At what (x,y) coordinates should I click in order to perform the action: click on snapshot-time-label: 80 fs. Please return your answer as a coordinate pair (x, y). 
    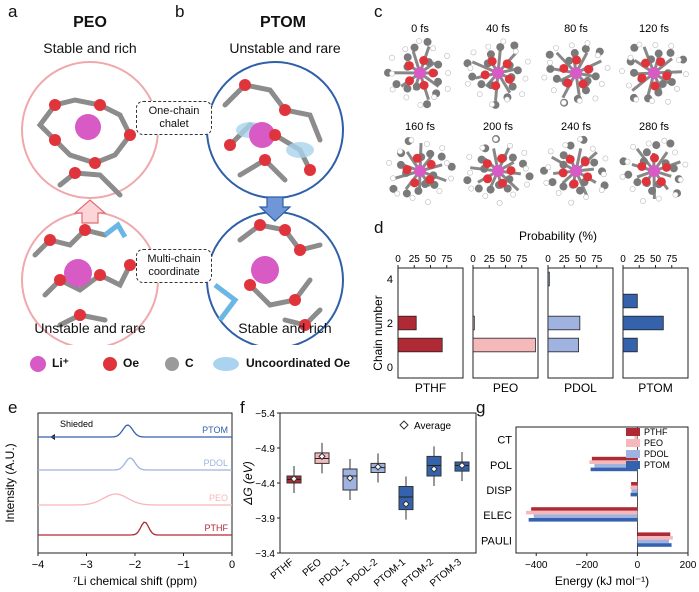
    Looking at the image, I should click on (576, 29).